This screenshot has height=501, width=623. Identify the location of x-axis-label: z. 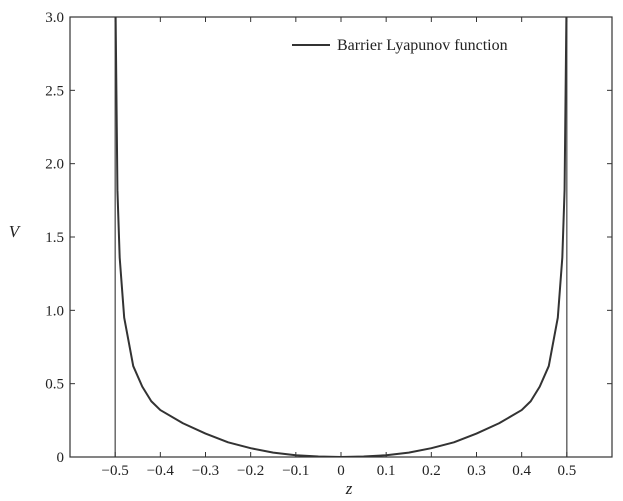
(349, 488).